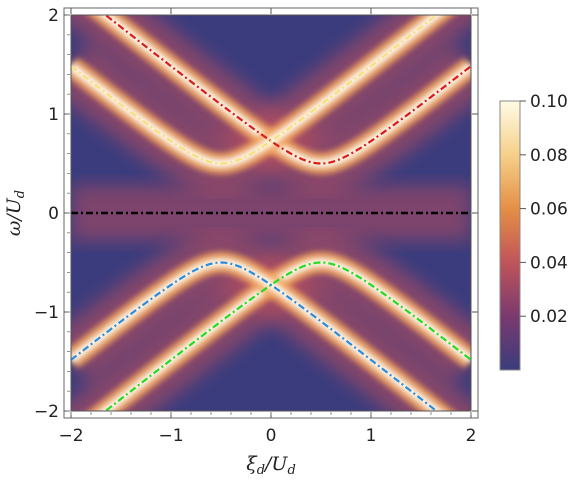 This screenshot has width=578, height=484. I want to click on colorbar-tick-label: 0.02, so click(549, 317).